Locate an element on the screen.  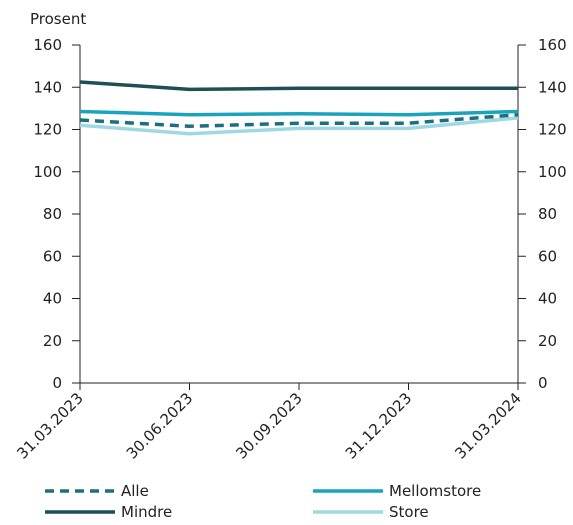
y-tick-label-right: 60 is located at coordinates (547, 256).